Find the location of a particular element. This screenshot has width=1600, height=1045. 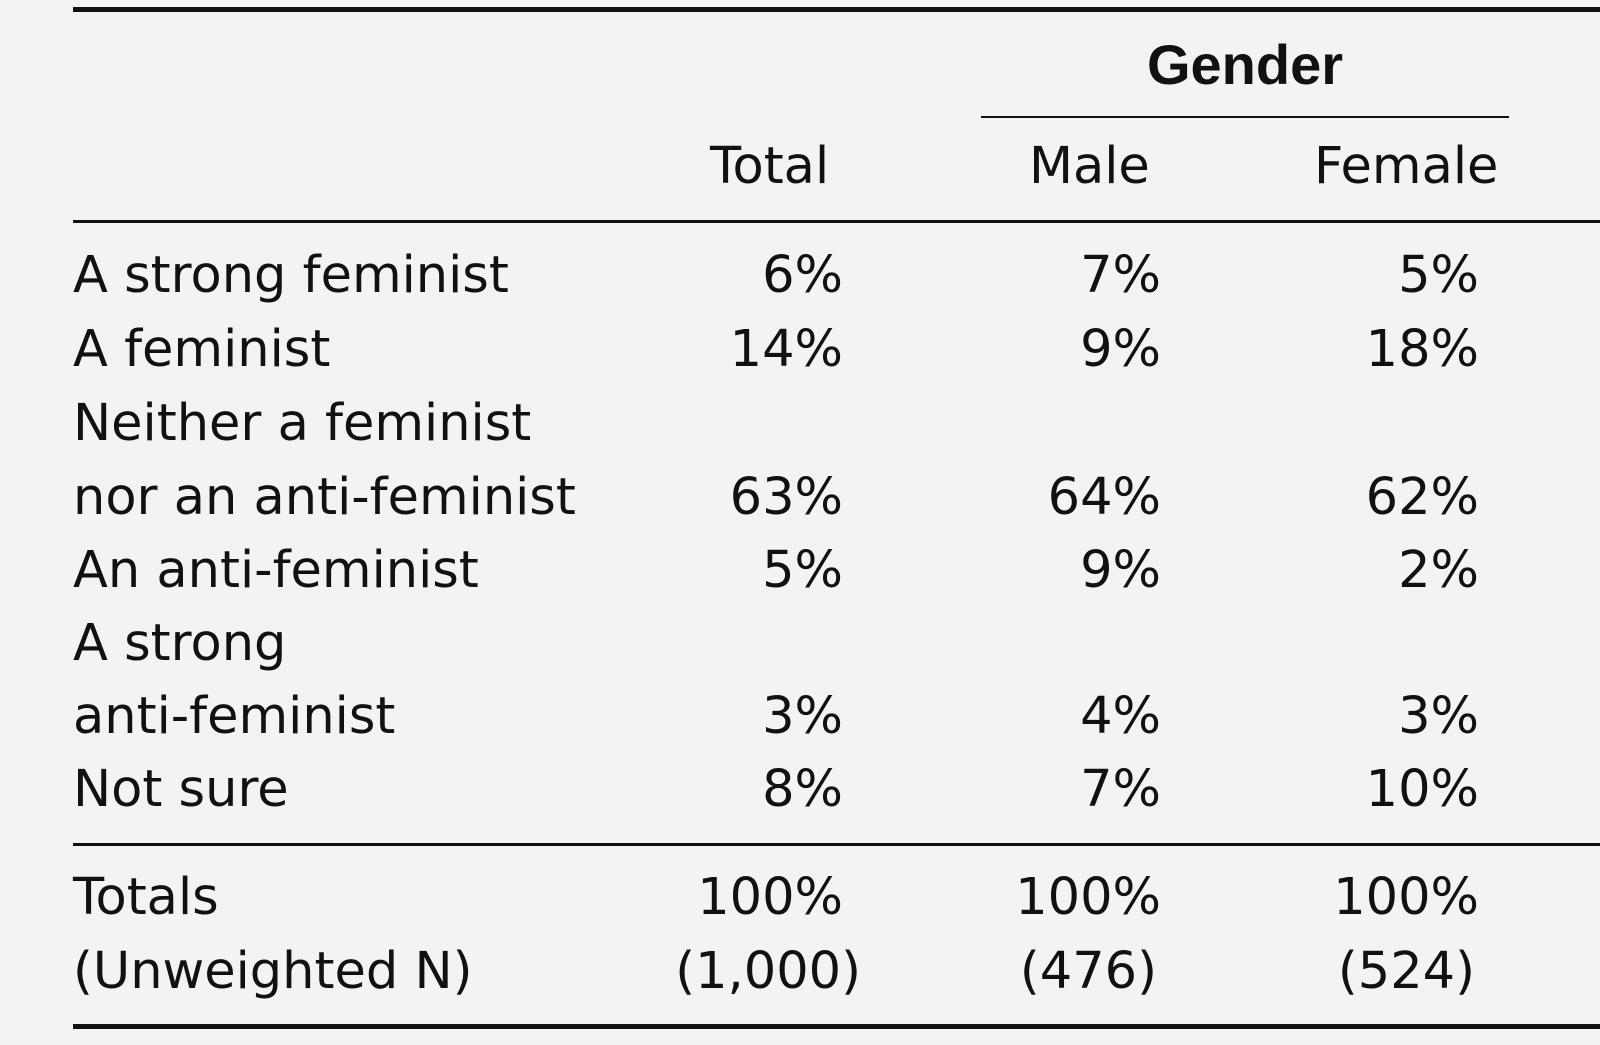

table-bottom-rule is located at coordinates (836, 1026).